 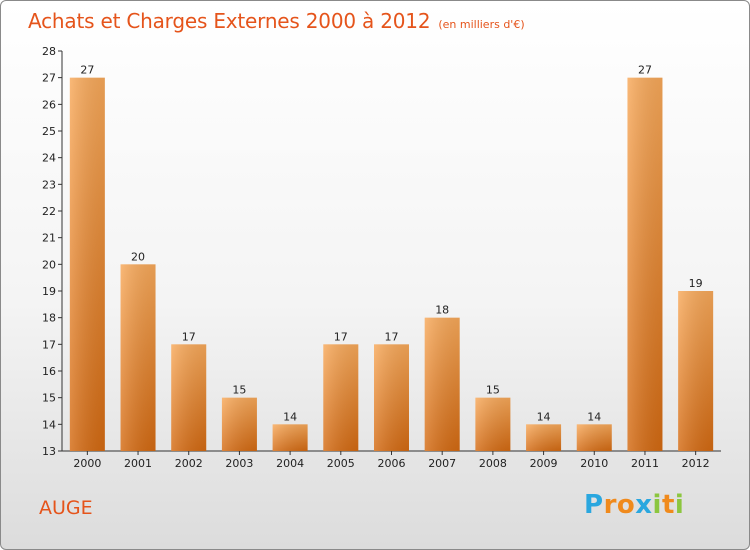 I want to click on y-tick-label: 28, so click(x=49, y=51).